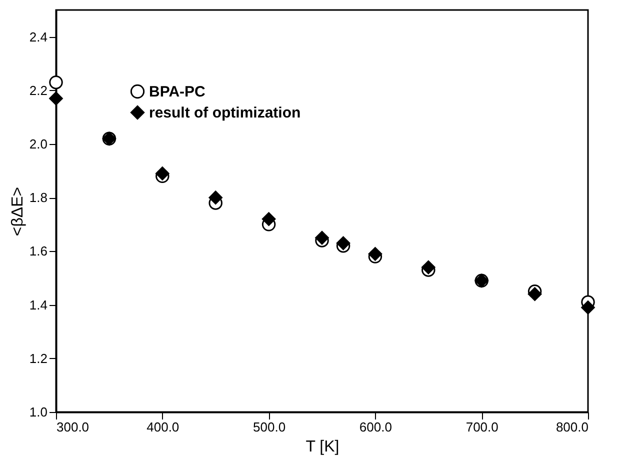 The height and width of the screenshot is (469, 620). Describe the element at coordinates (163, 427) in the screenshot. I see `x-tick-label: 400.0` at that location.